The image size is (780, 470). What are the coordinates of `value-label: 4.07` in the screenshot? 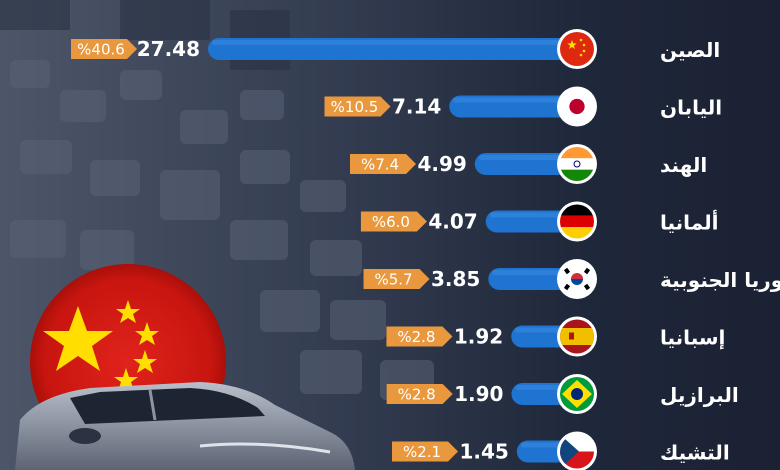 It's located at (452, 222).